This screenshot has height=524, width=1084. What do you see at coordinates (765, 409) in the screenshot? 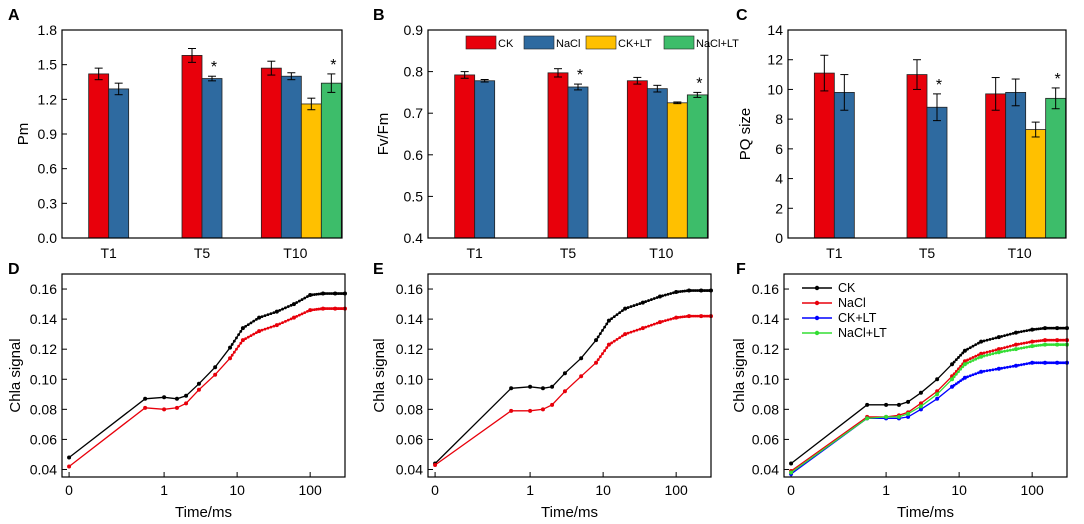
I see `y-tick-label: 0.08` at bounding box center [765, 409].